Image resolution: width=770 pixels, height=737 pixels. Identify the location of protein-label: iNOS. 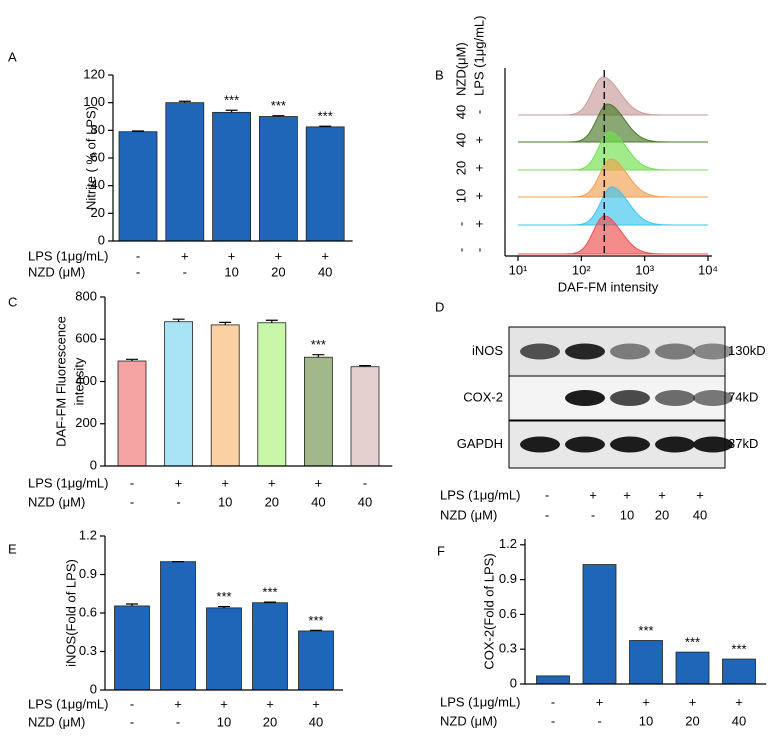
(487, 350).